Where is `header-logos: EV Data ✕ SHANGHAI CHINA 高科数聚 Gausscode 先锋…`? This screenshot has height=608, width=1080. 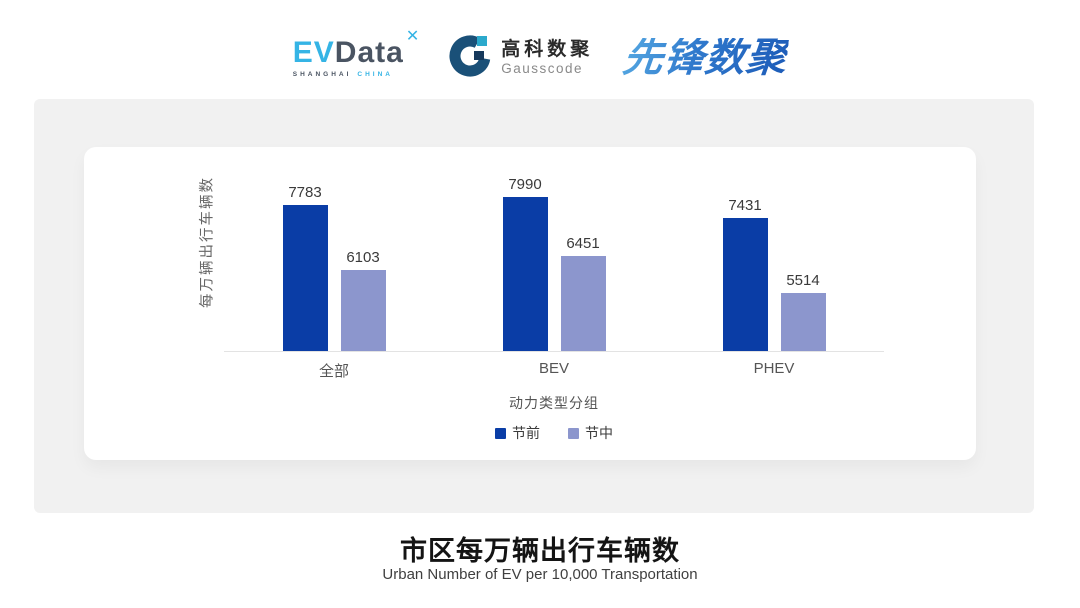 header-logos: EV Data ✕ SHANGHAI CHINA 高科数聚 Gausscode 先锋… is located at coordinates (540, 57).